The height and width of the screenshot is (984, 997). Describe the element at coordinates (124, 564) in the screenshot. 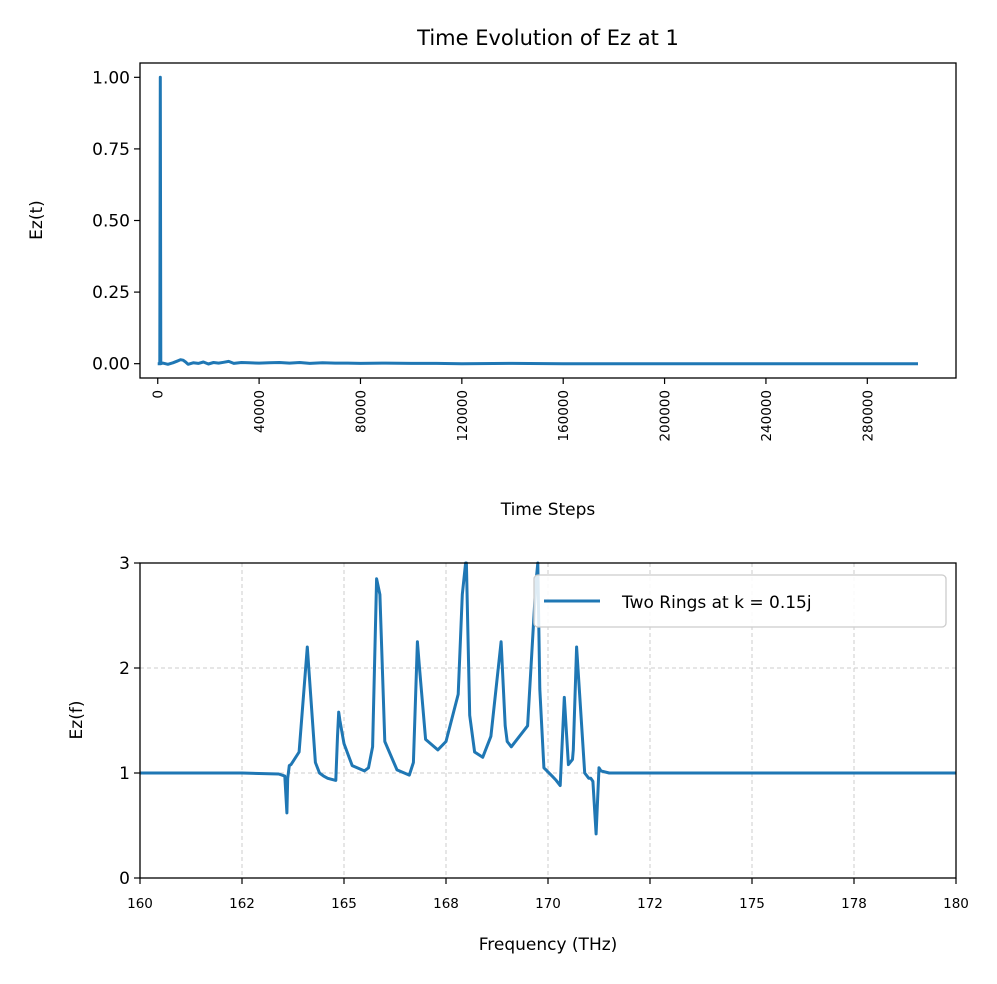

I see `chart2-ytick-label: 3` at that location.